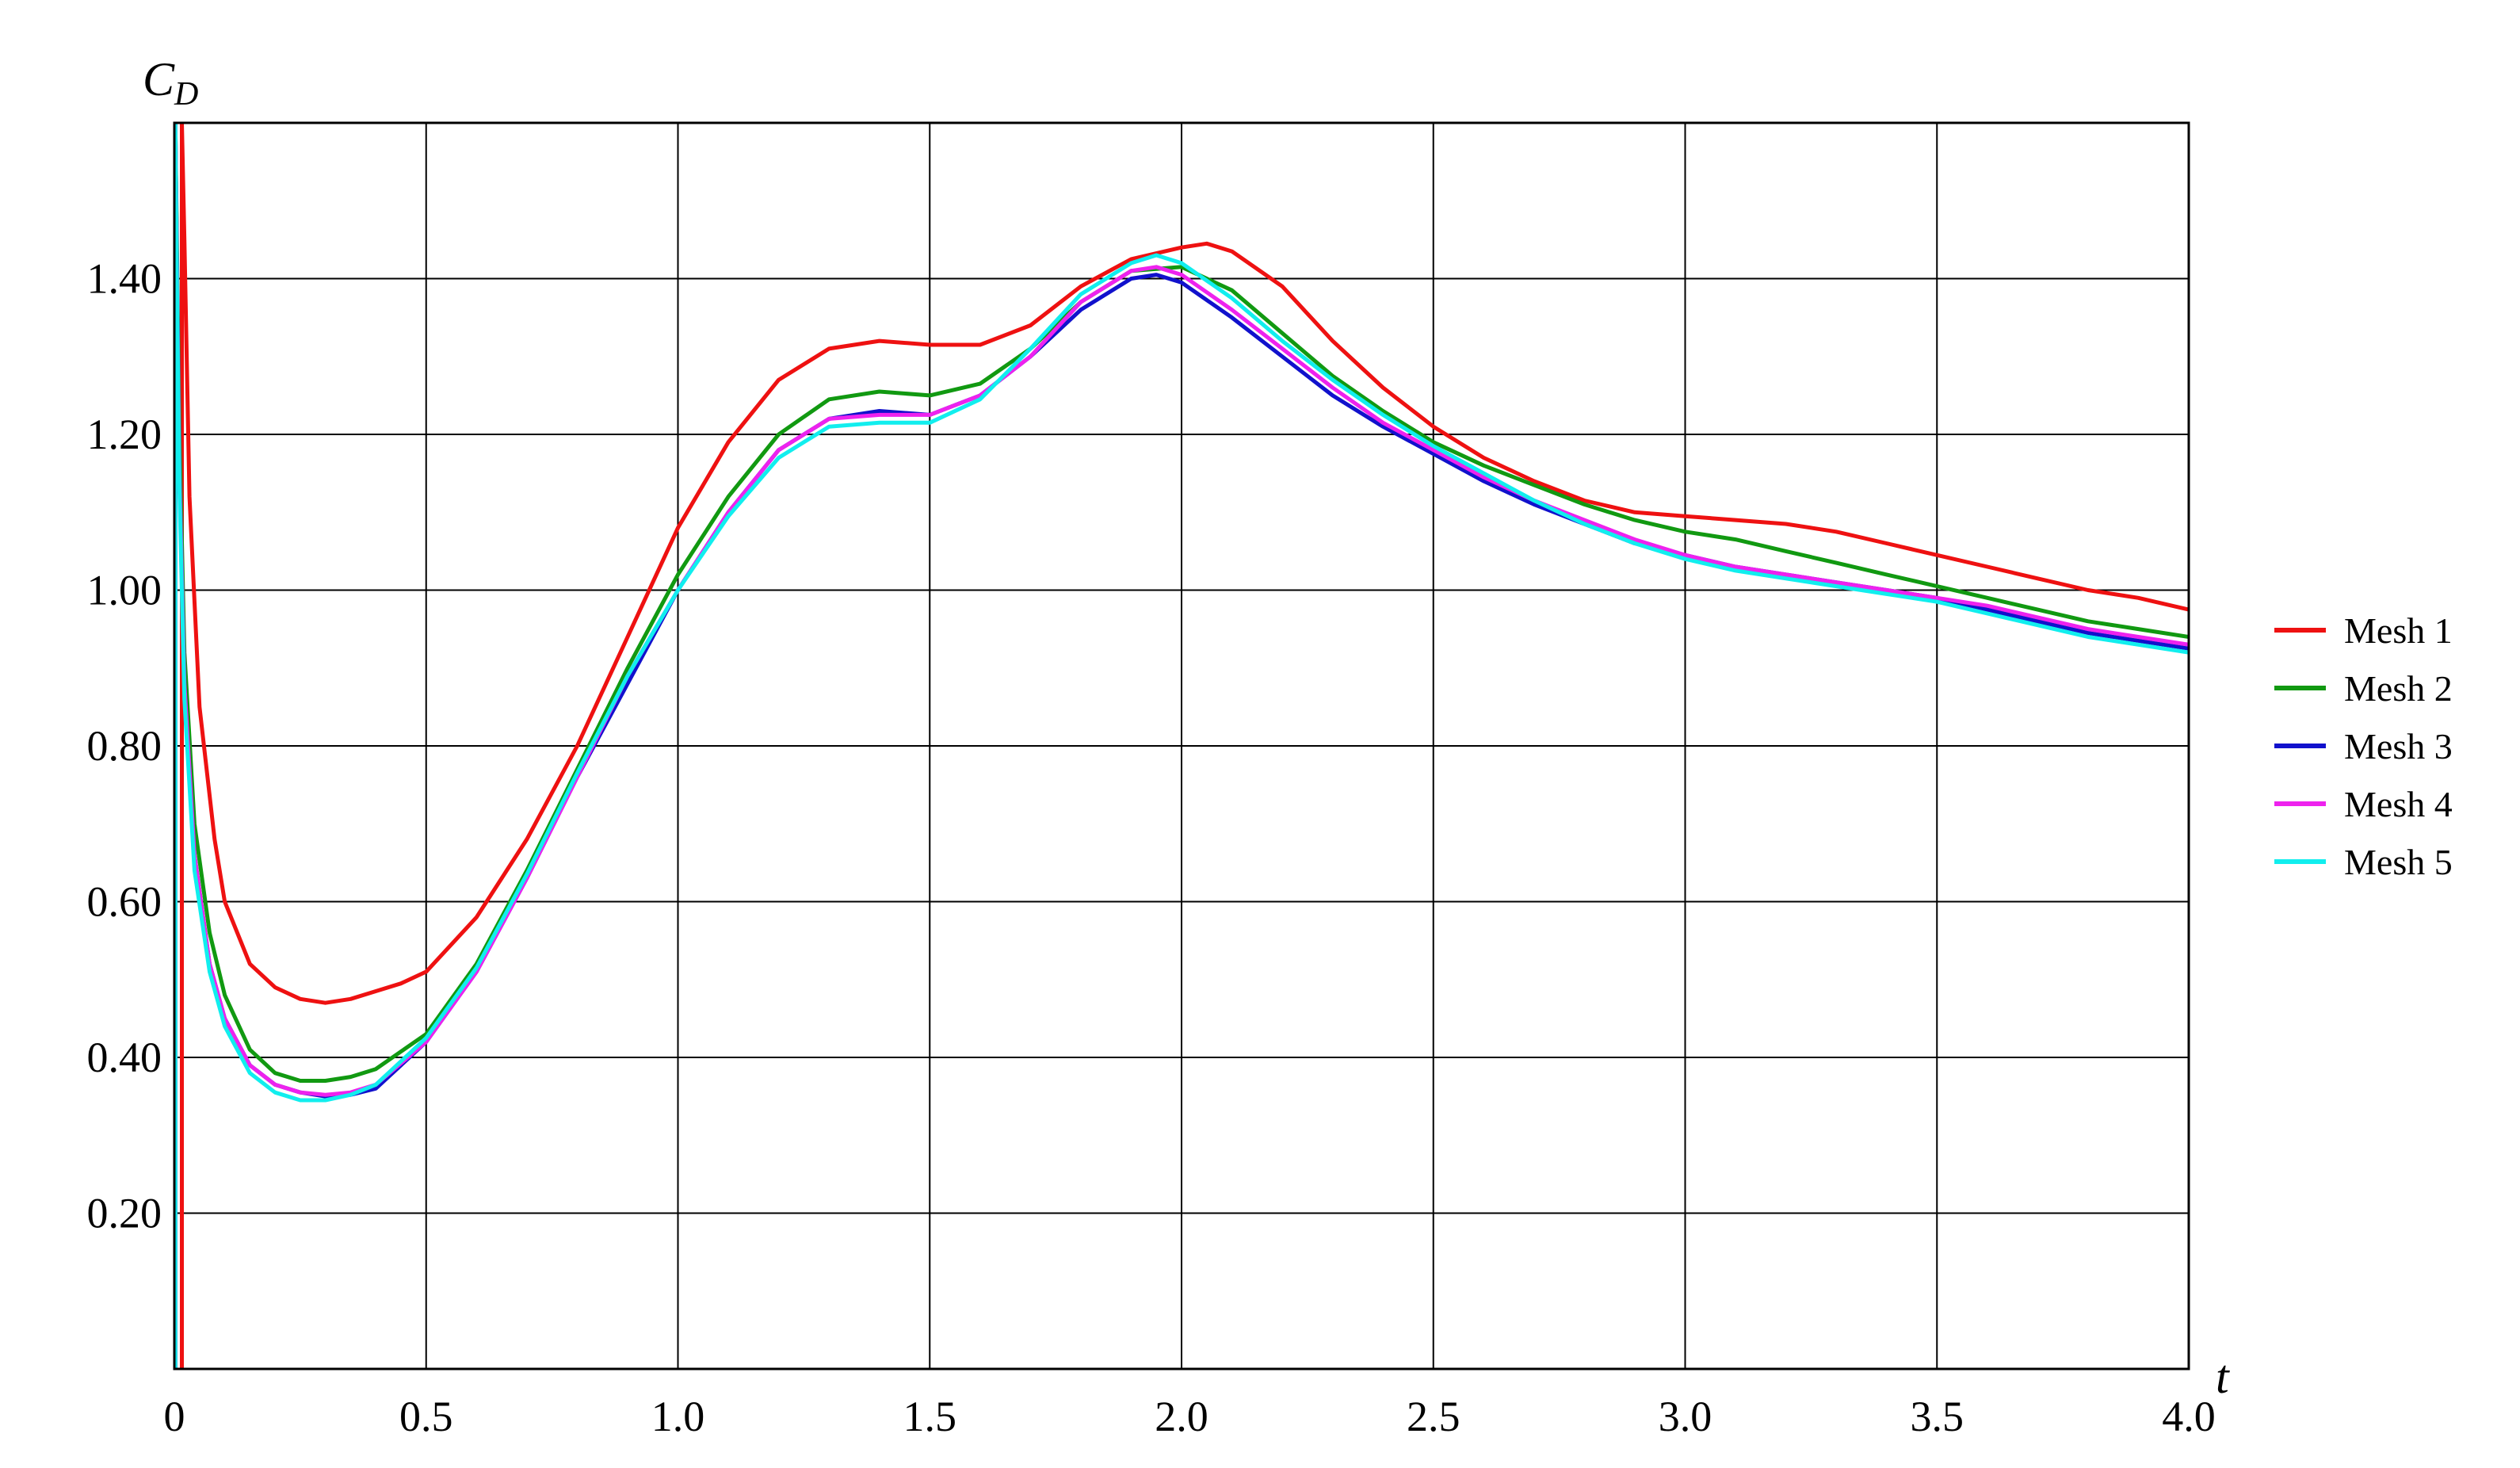 The width and height of the screenshot is (2520, 1468). What do you see at coordinates (1181, 1416) in the screenshot?
I see `x-tick-label-4: 2.0` at bounding box center [1181, 1416].